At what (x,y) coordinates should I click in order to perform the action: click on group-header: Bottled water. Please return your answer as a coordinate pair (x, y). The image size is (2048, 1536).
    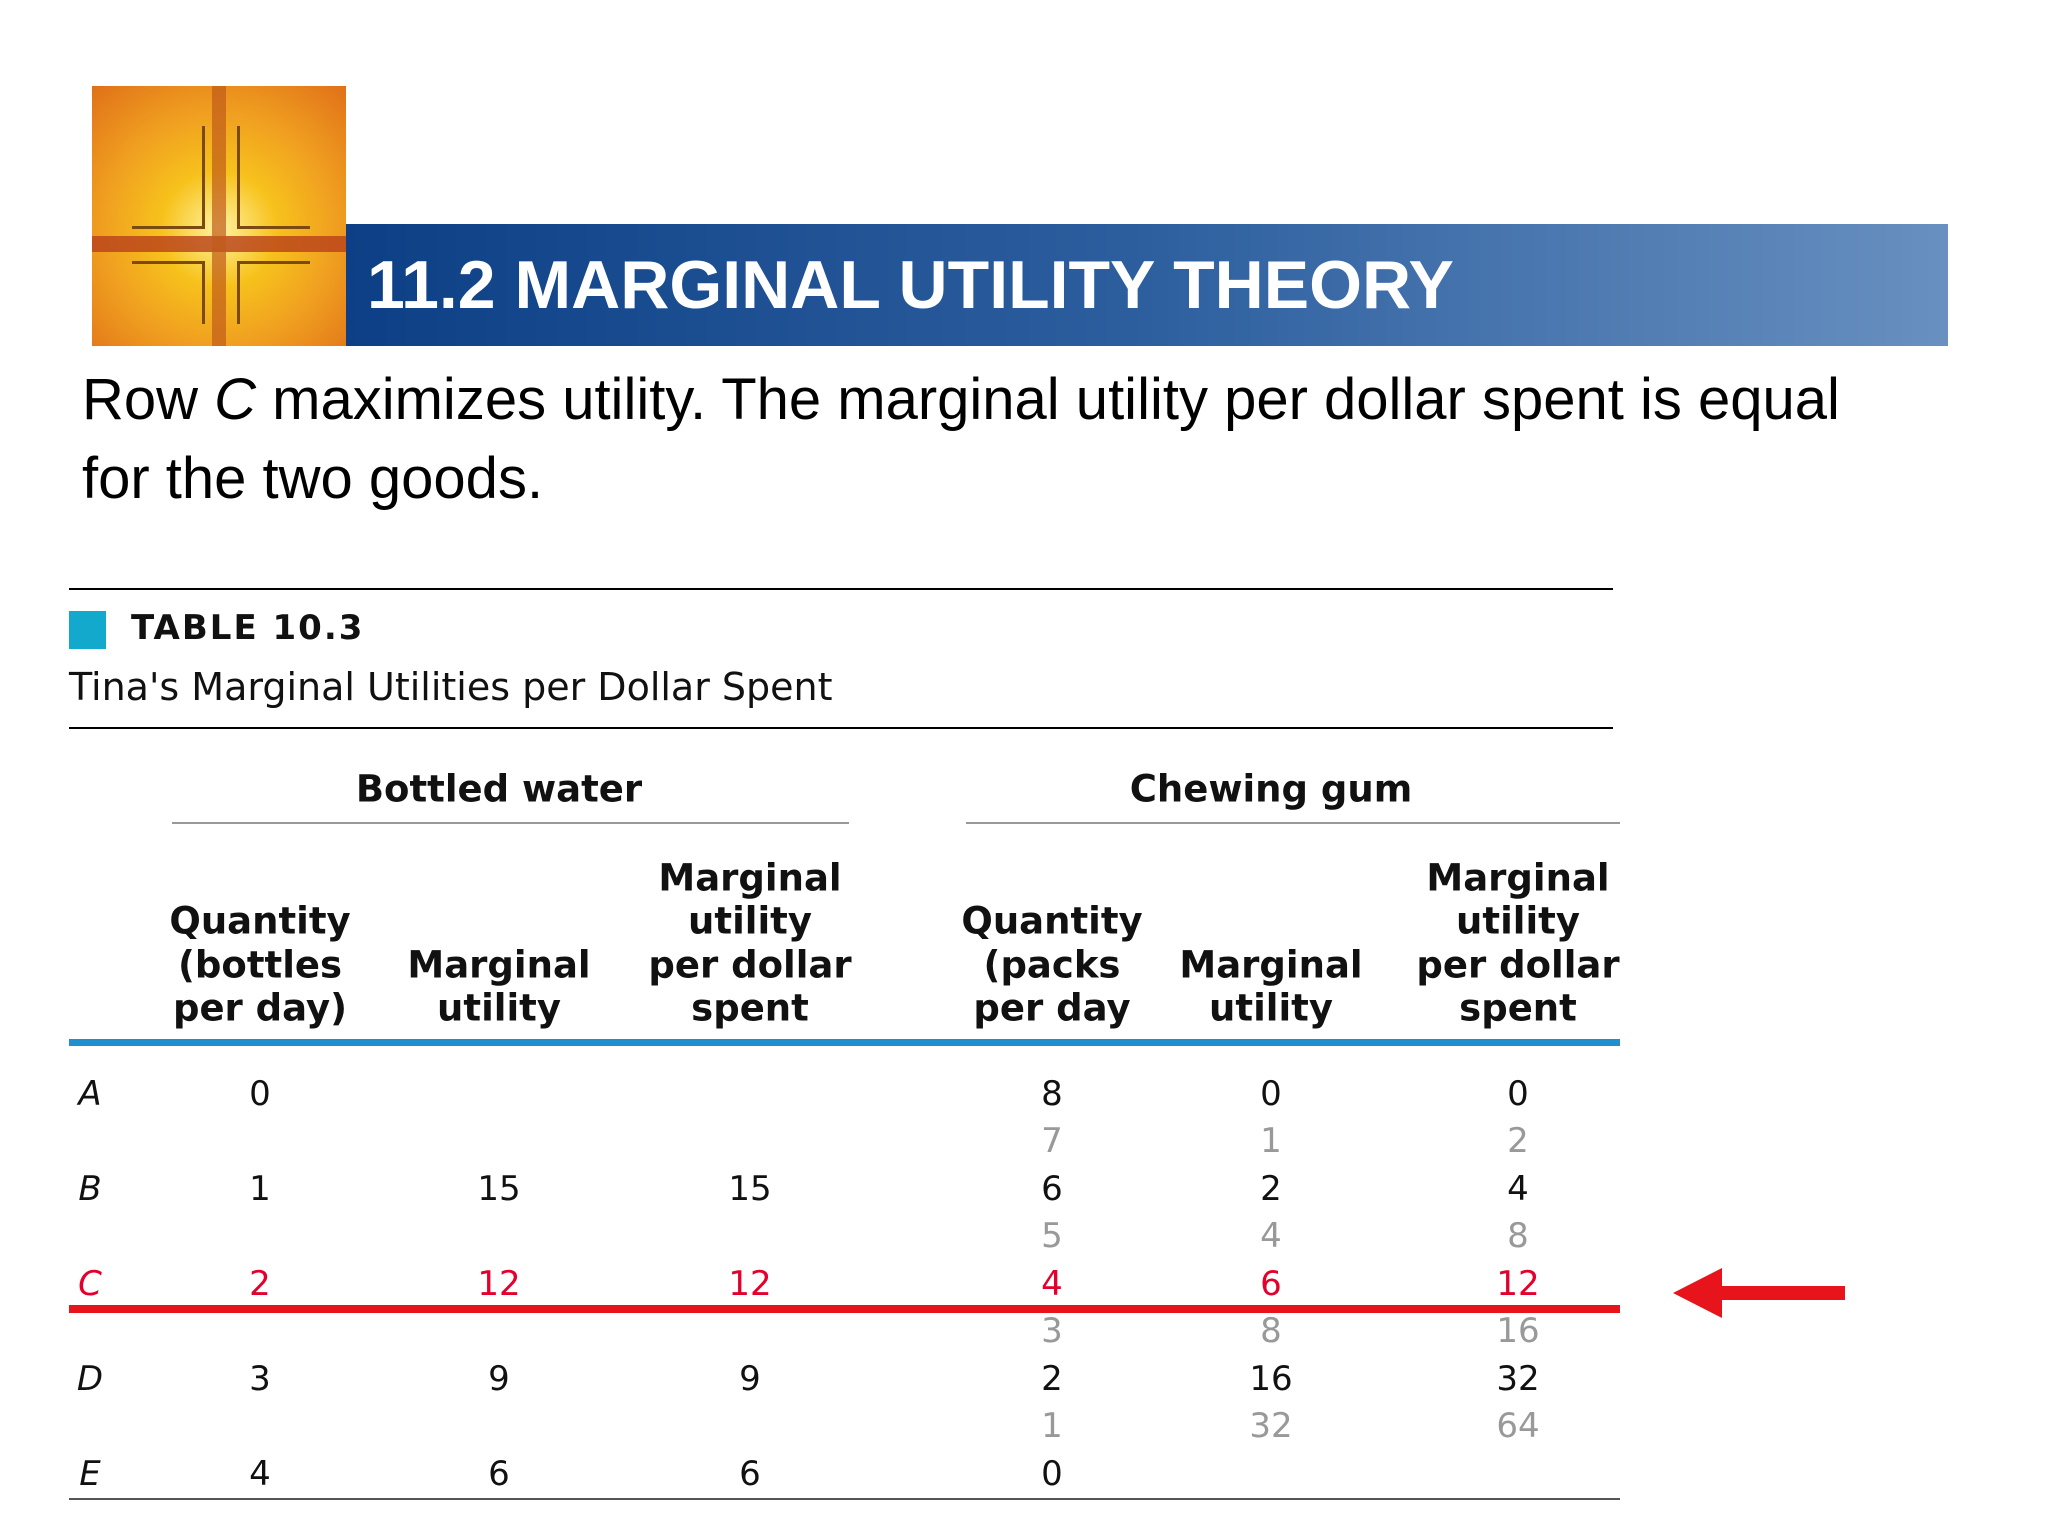
    Looking at the image, I should click on (499, 789).